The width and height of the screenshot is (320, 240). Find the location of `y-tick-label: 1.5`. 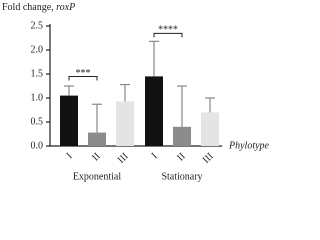

y-tick-label: 1.5 is located at coordinates (37, 73).